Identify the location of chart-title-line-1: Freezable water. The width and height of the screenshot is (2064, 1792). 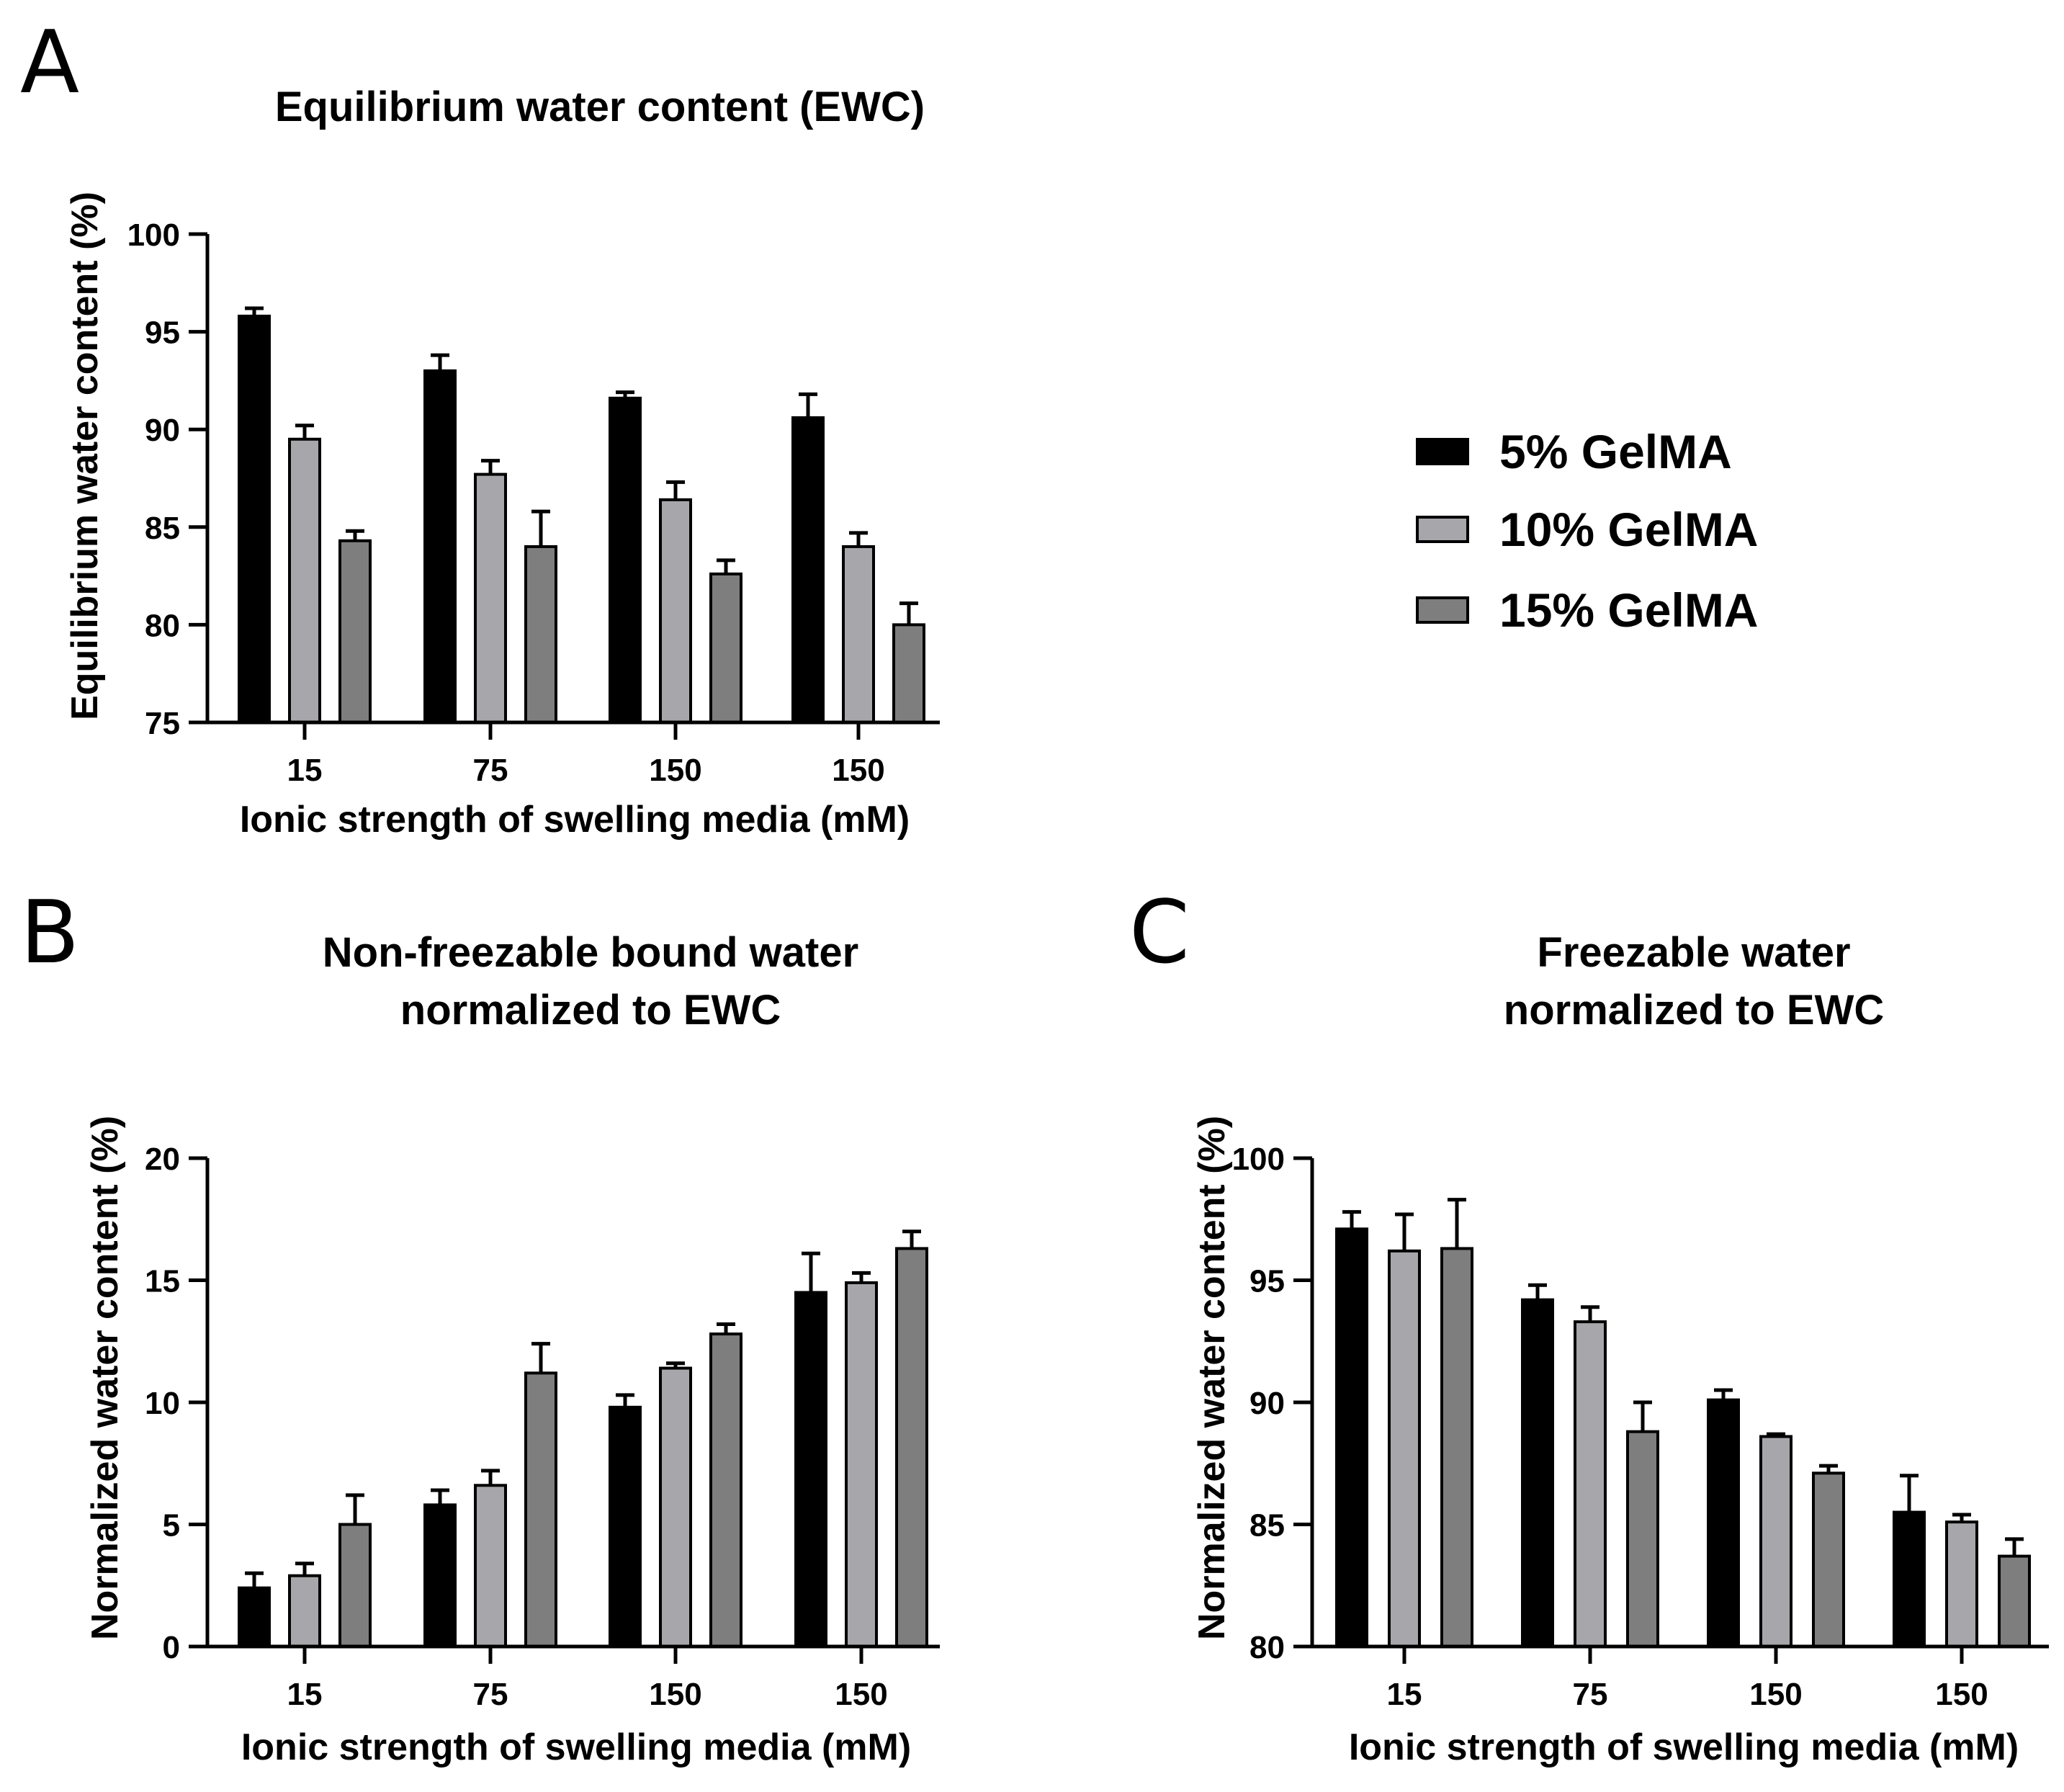
(1693, 953).